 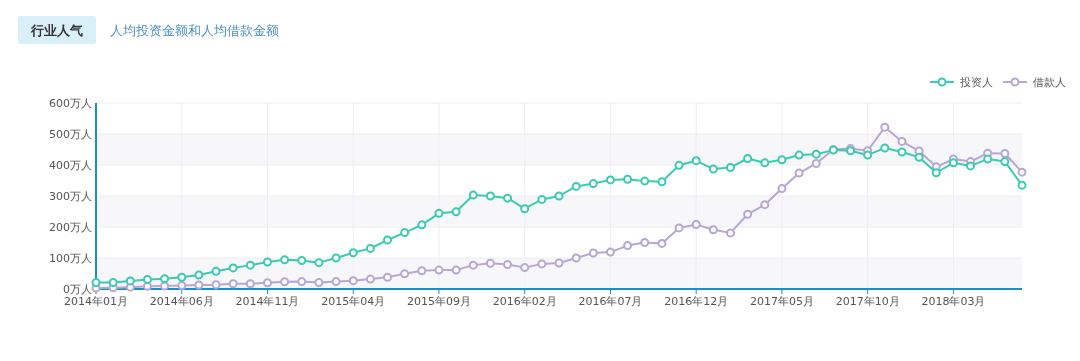 What do you see at coordinates (181, 301) in the screenshot?
I see `x-tick-label: 2014年06月` at bounding box center [181, 301].